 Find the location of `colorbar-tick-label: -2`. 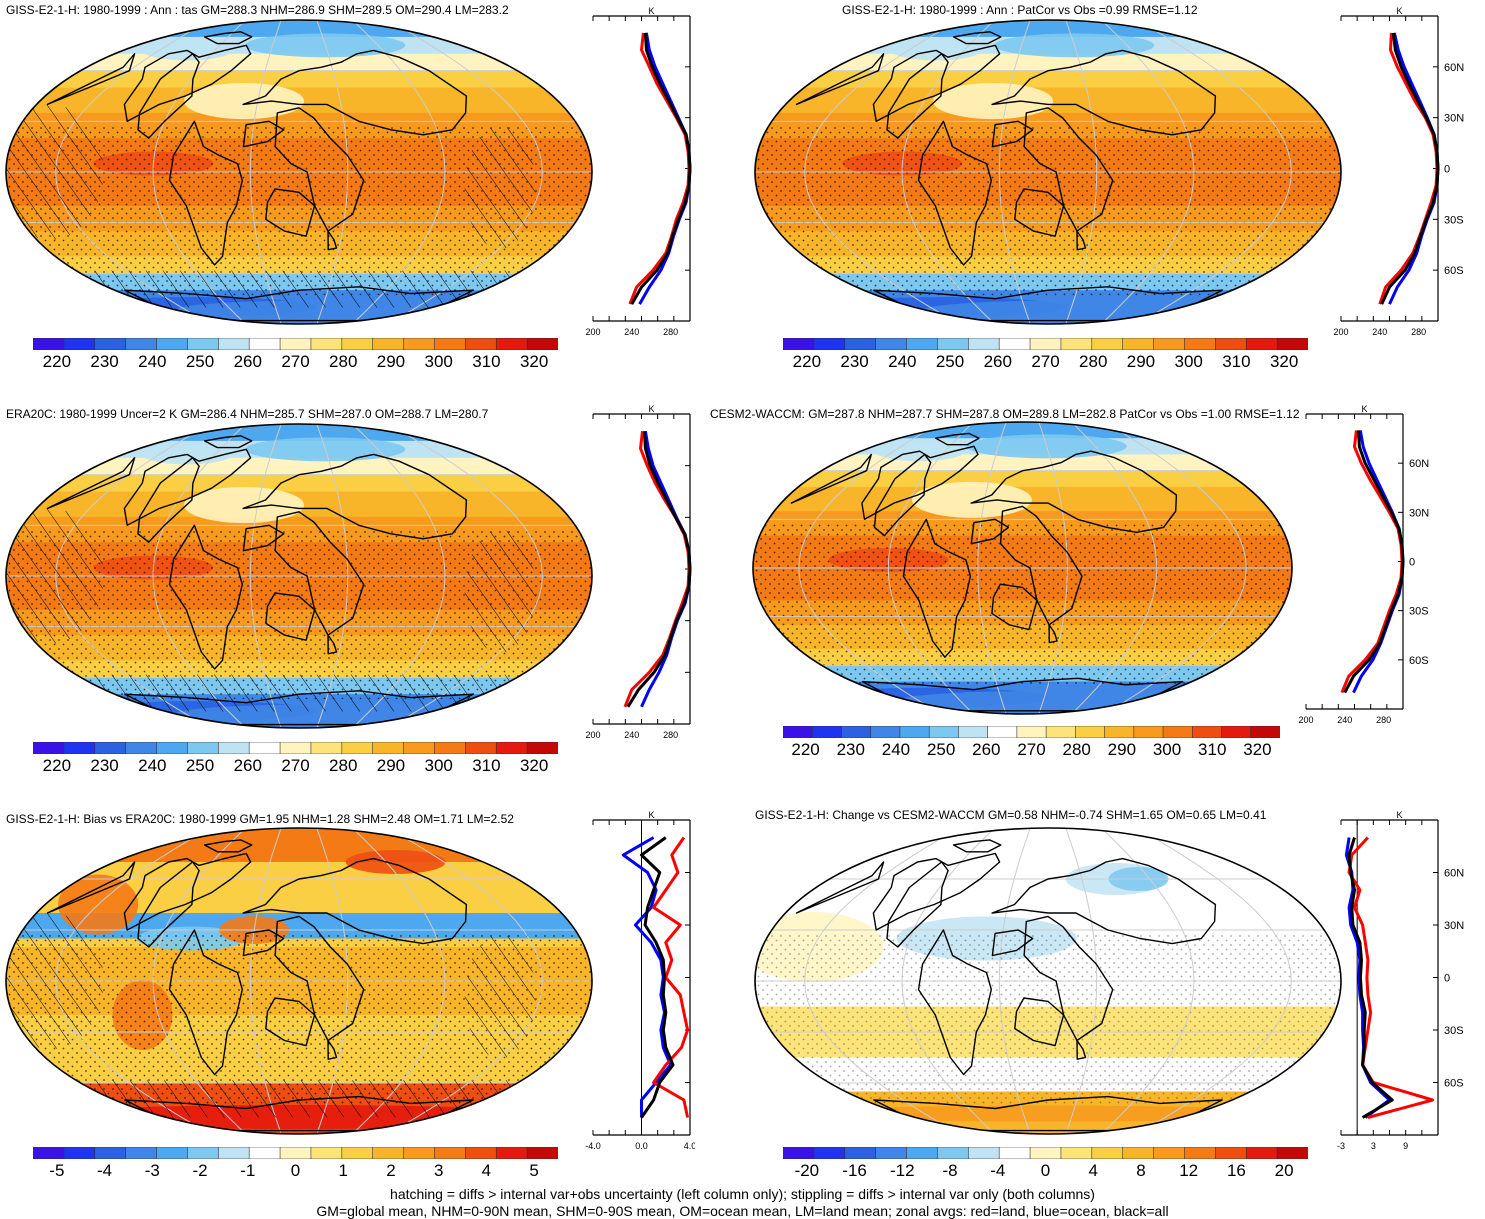

colorbar-tick-label: -2 is located at coordinates (200, 1170).